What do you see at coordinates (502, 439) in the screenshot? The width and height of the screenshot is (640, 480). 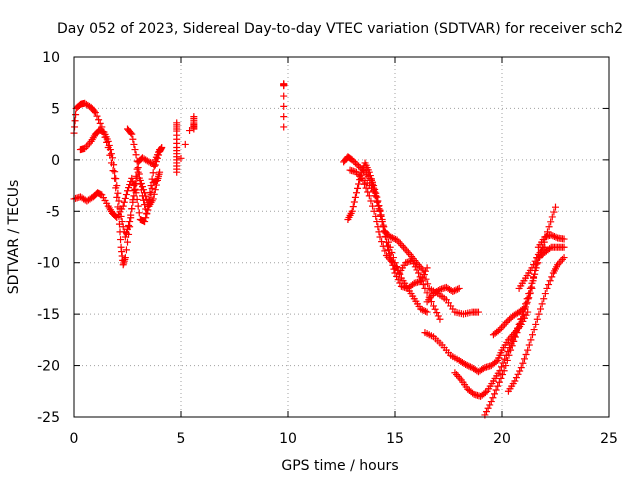 I see `x-tick-label: 20` at bounding box center [502, 439].